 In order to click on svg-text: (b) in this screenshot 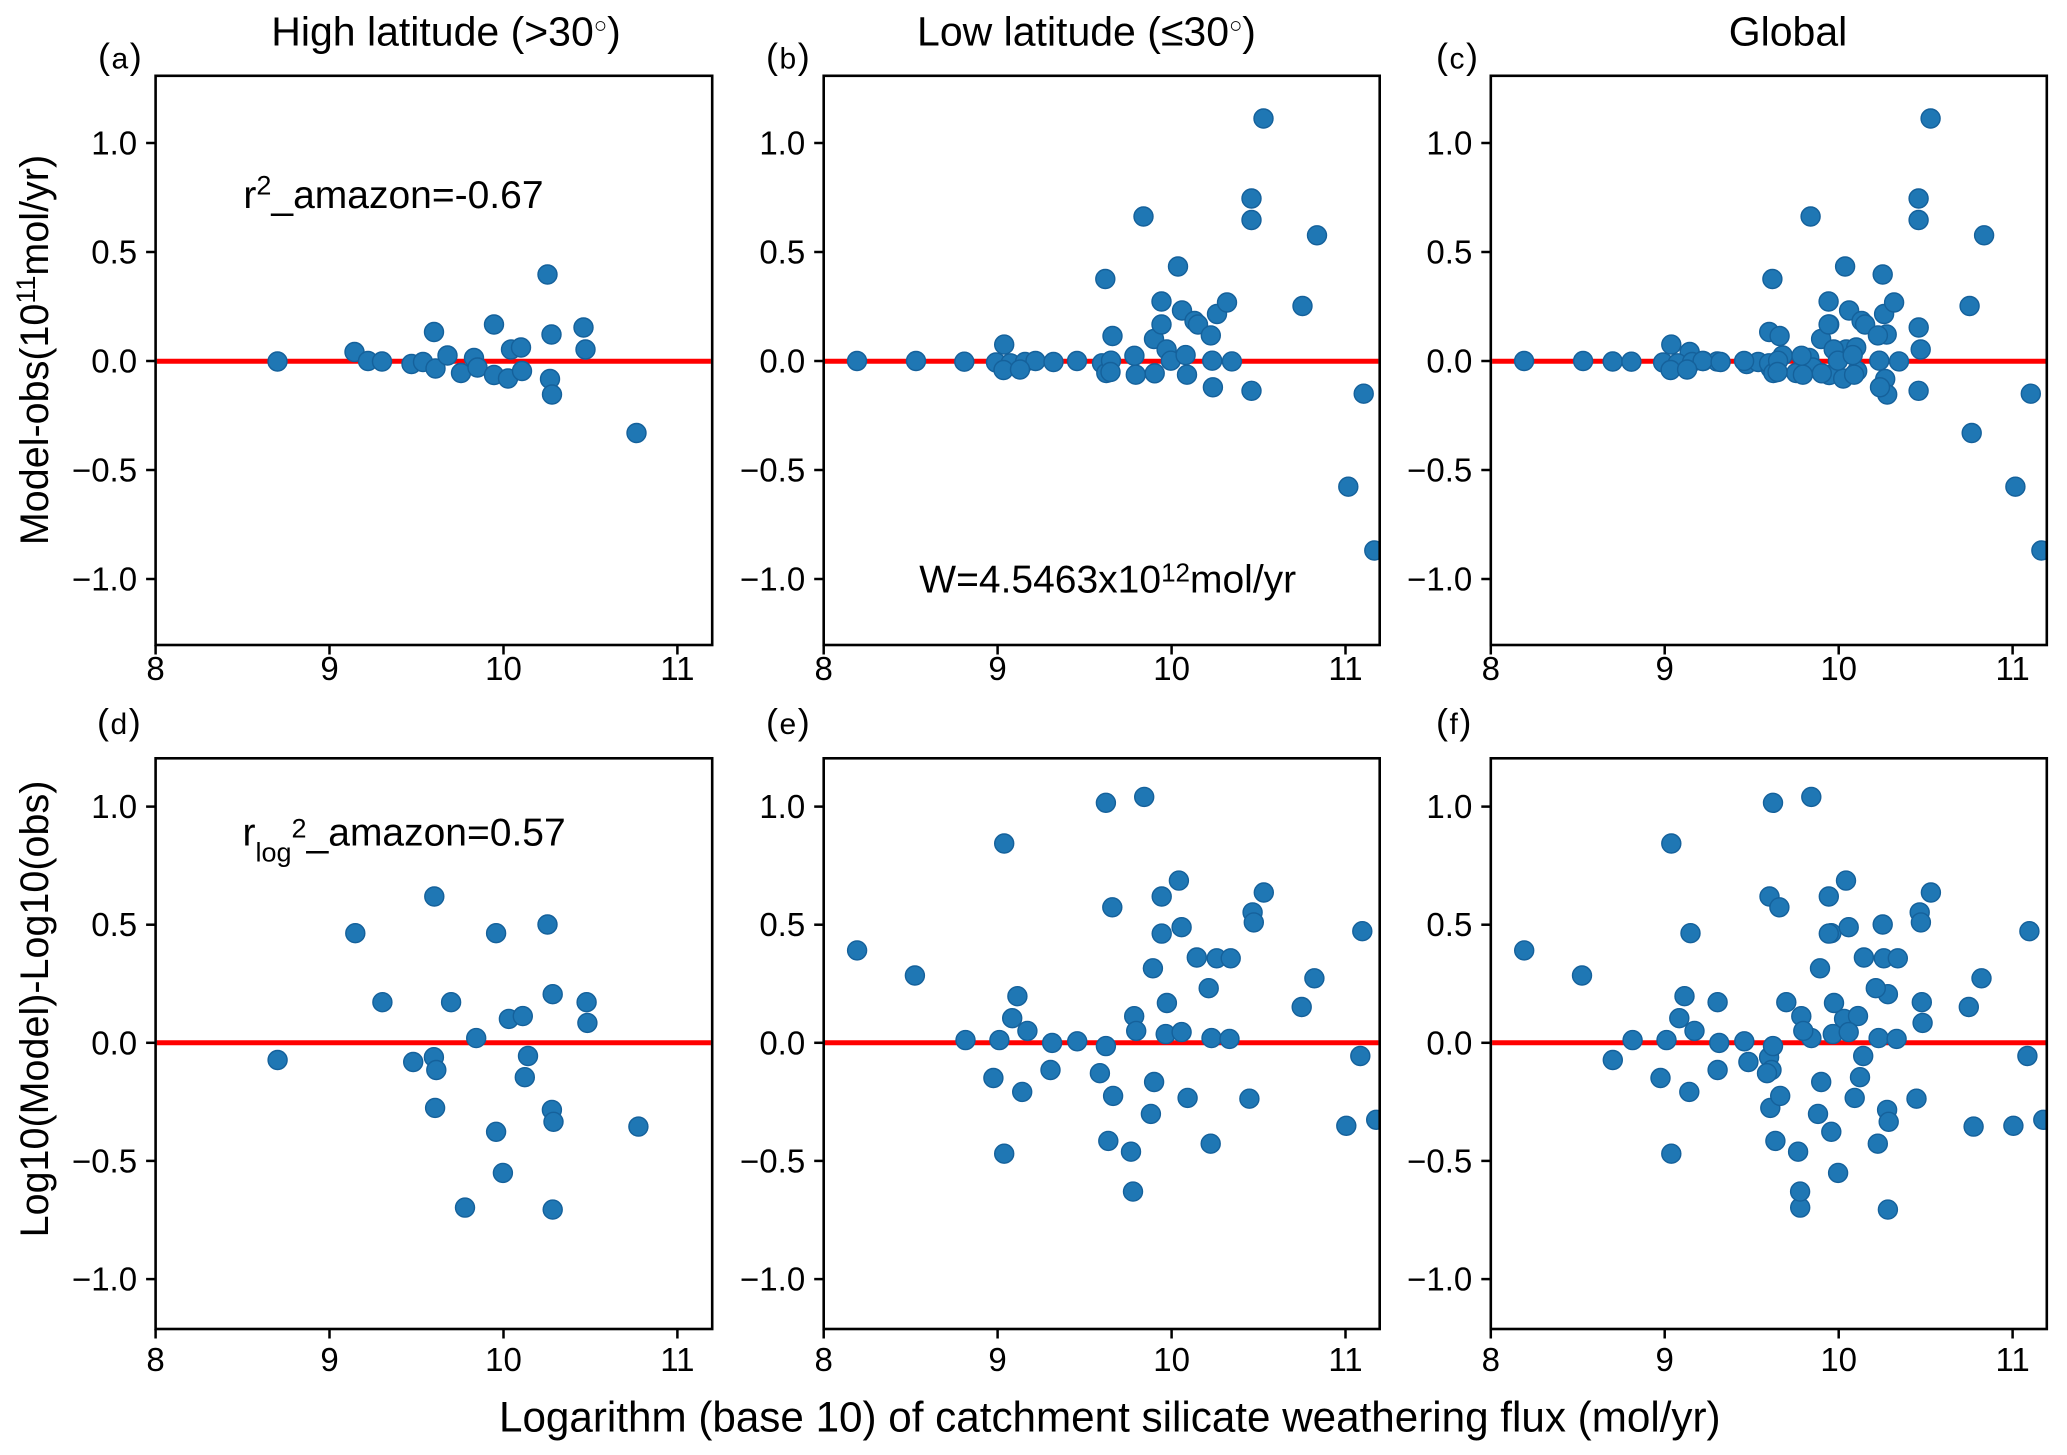, I will do `click(788, 56)`.